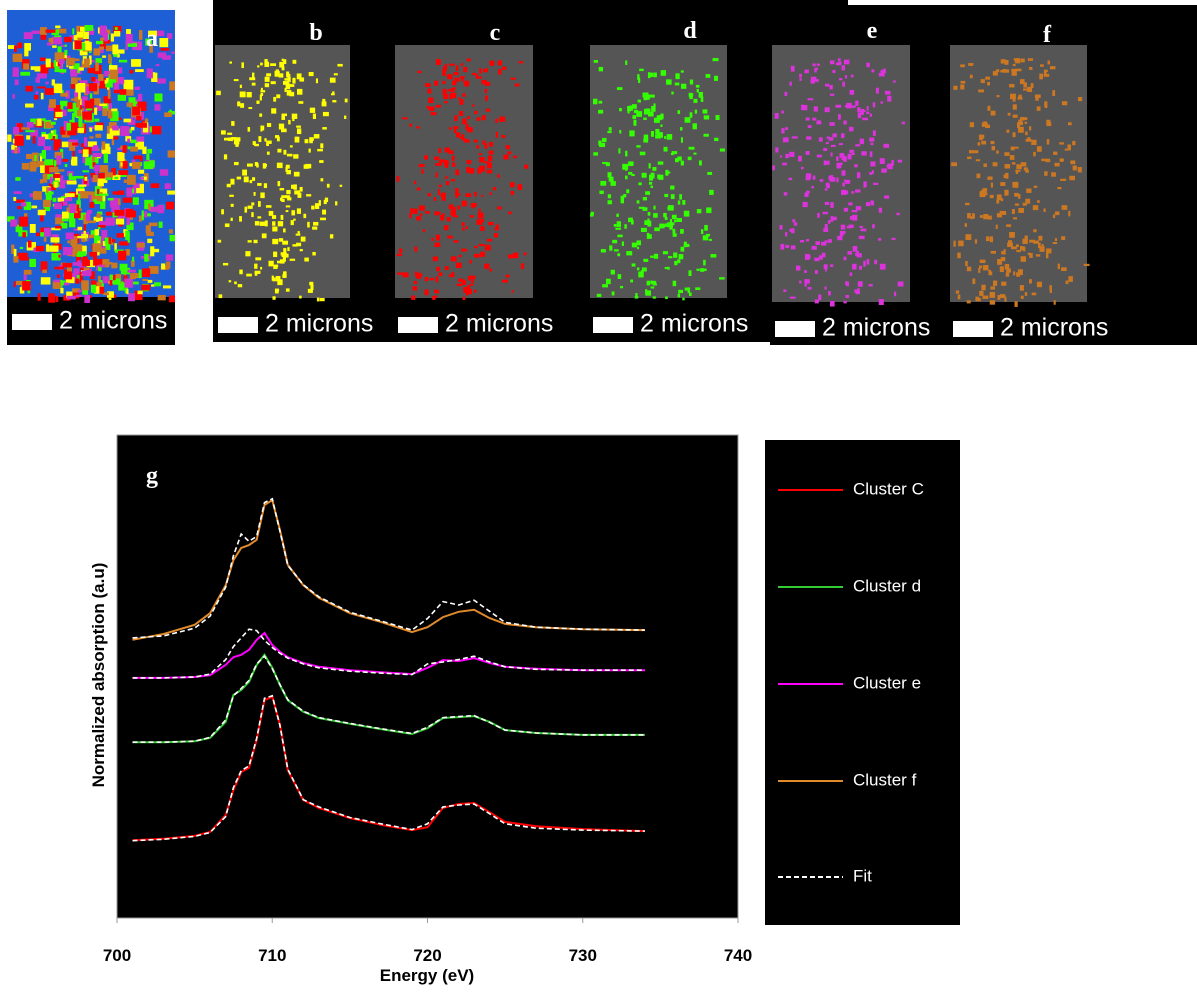  What do you see at coordinates (319, 324) in the screenshot?
I see `scale-bar-label: 2 microns` at bounding box center [319, 324].